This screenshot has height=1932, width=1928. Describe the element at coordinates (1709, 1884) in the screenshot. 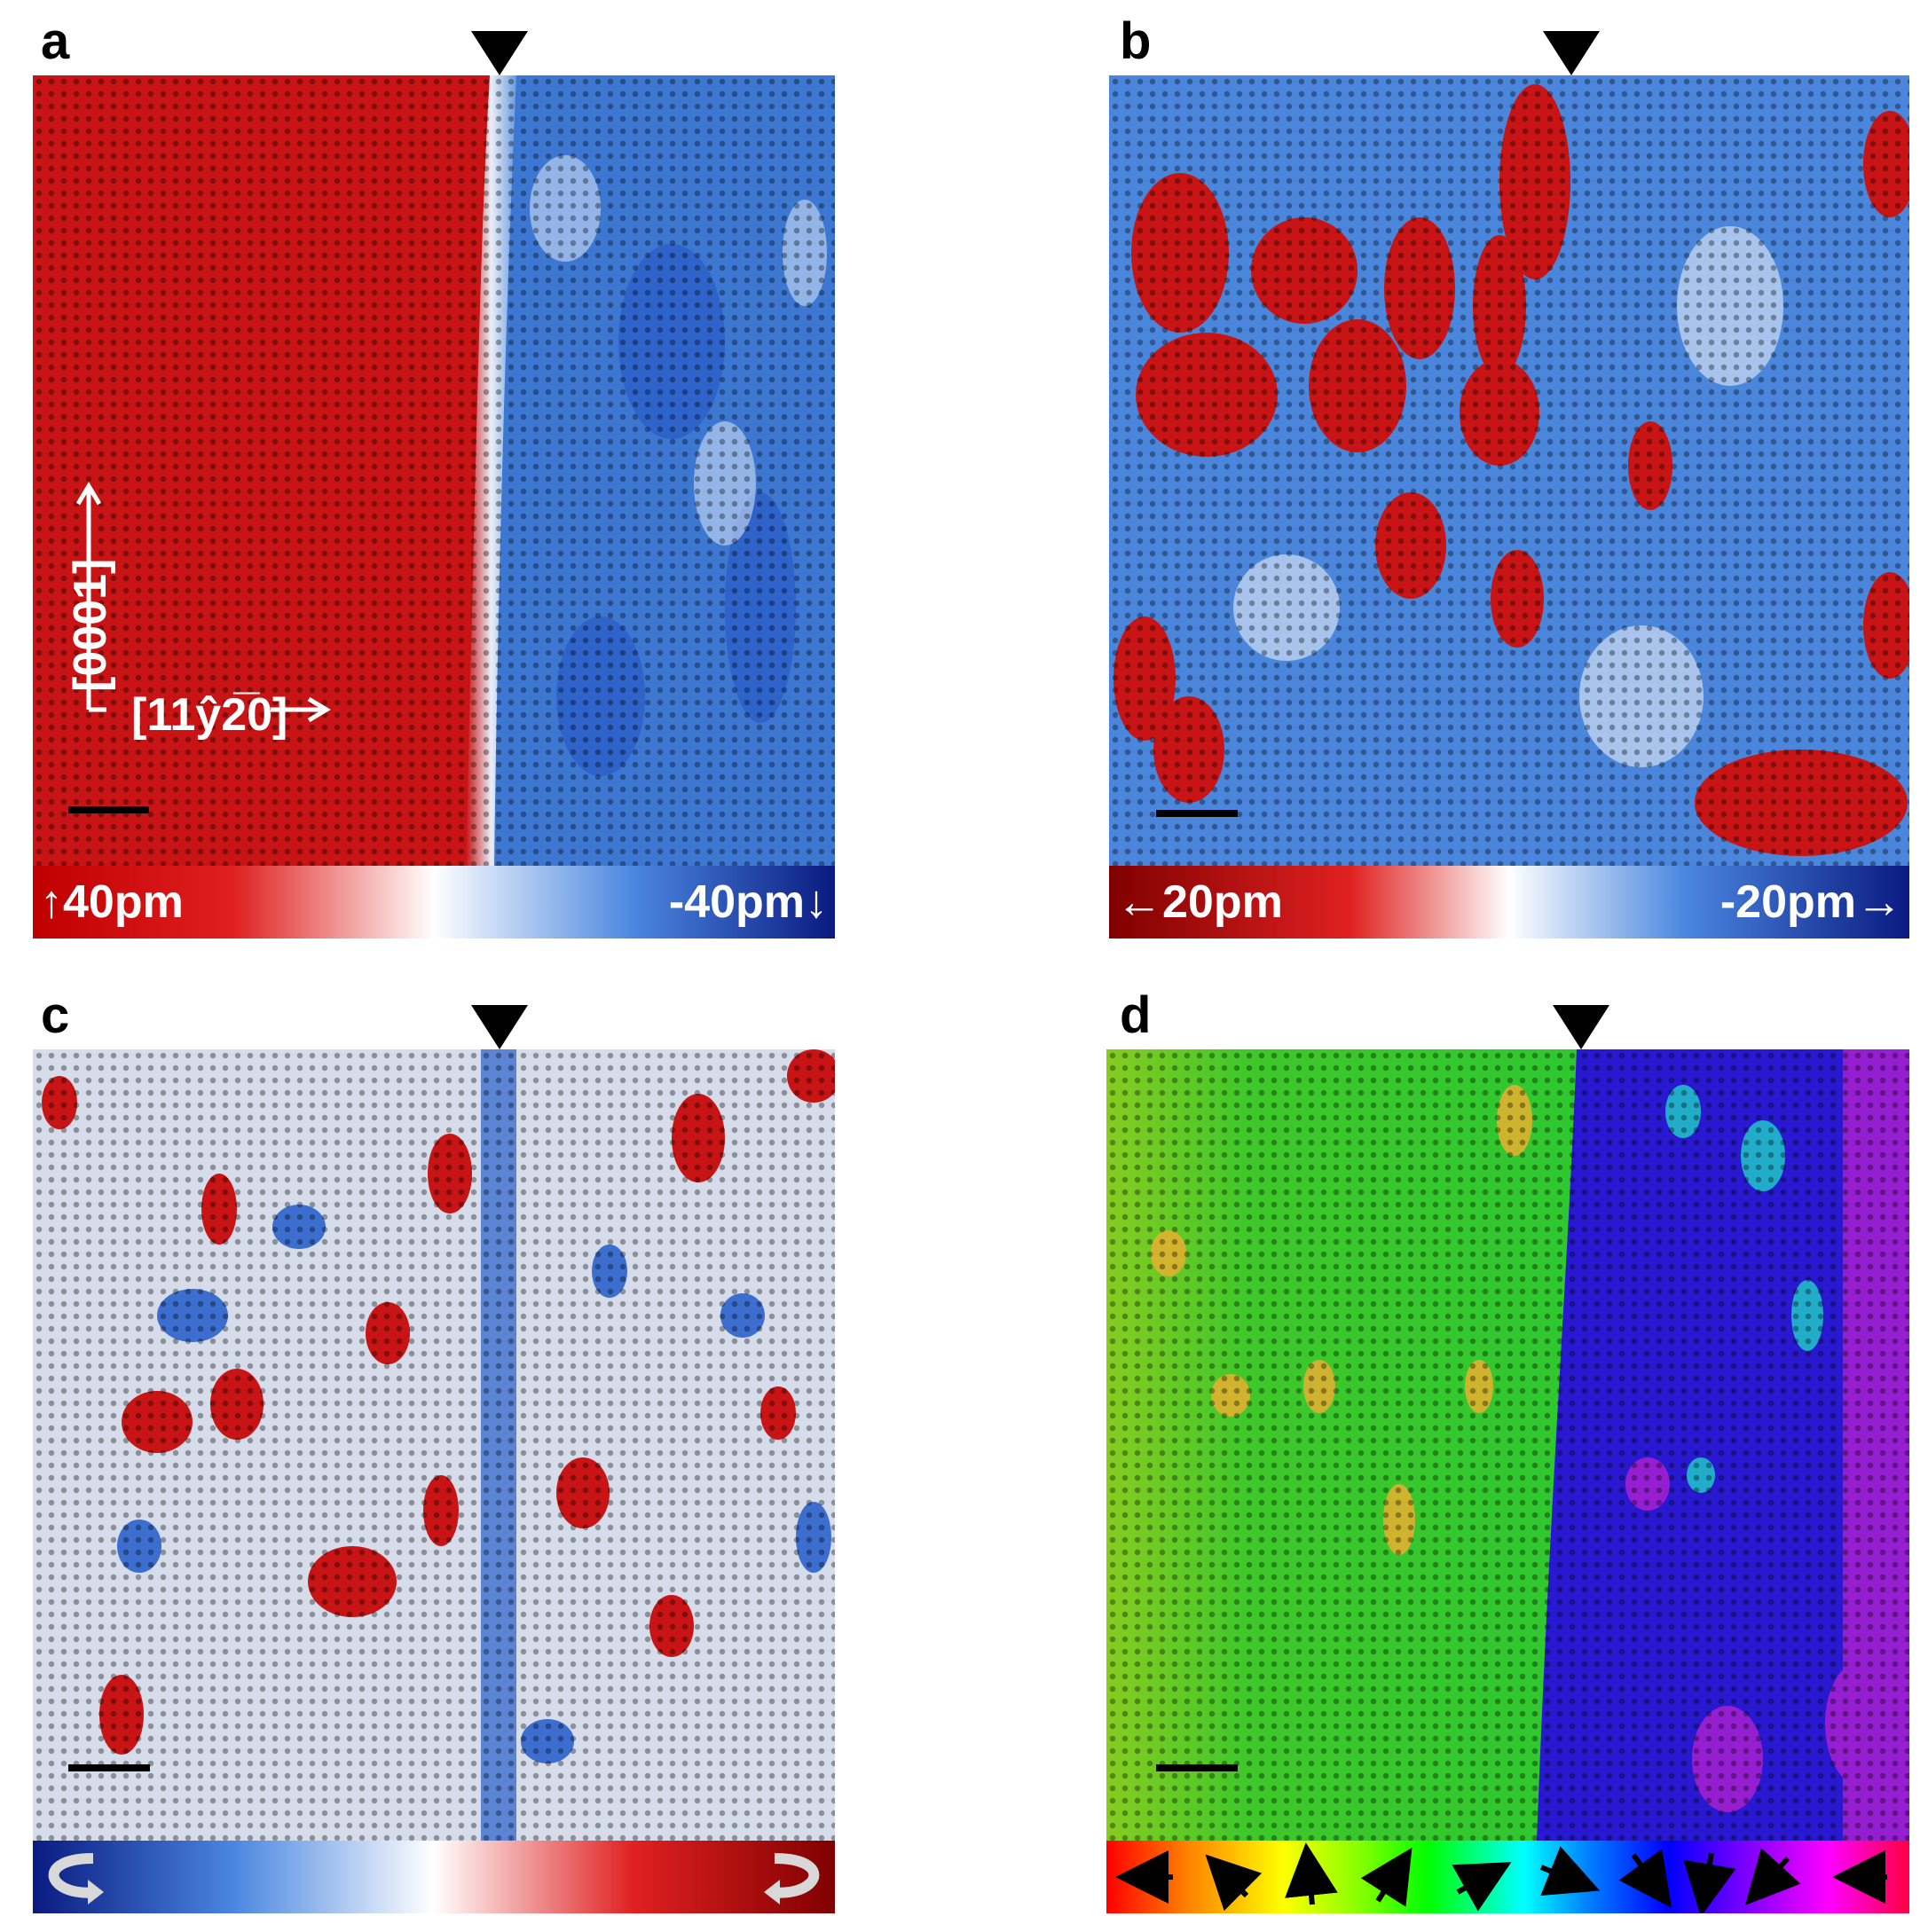

I see `arrow-down-icon` at that location.